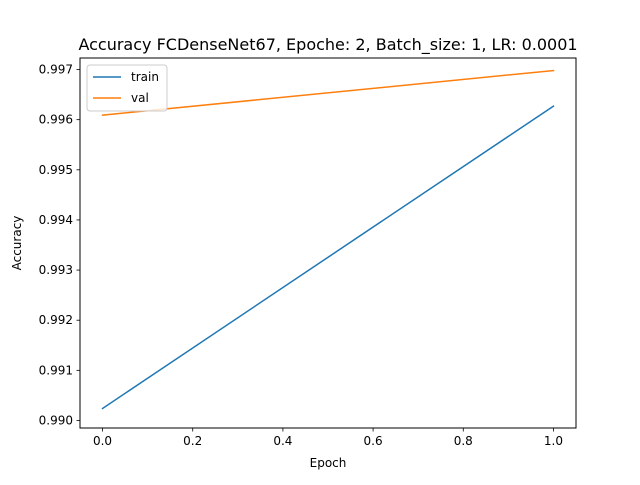  What do you see at coordinates (56, 220) in the screenshot?
I see `y-tick-label: 0.994` at bounding box center [56, 220].